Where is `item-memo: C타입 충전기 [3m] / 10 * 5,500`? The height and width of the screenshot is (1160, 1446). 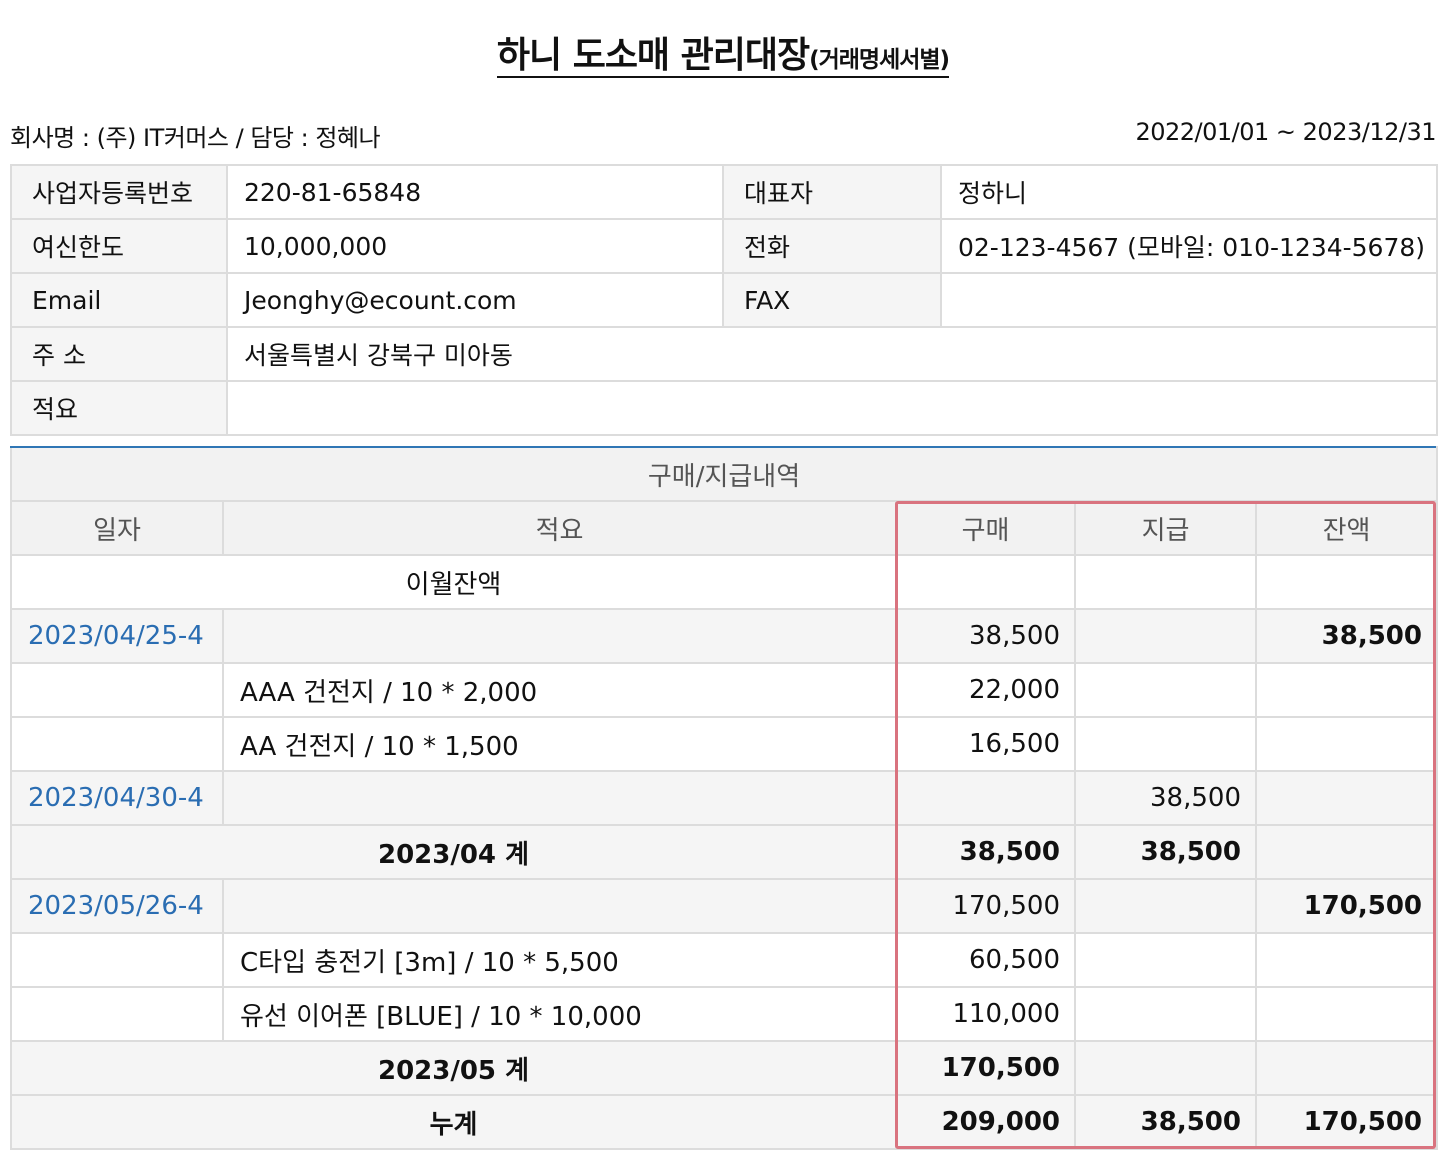
item-memo: C타입 충전기 [3m] / 10 * 5,500 is located at coordinates (559, 960).